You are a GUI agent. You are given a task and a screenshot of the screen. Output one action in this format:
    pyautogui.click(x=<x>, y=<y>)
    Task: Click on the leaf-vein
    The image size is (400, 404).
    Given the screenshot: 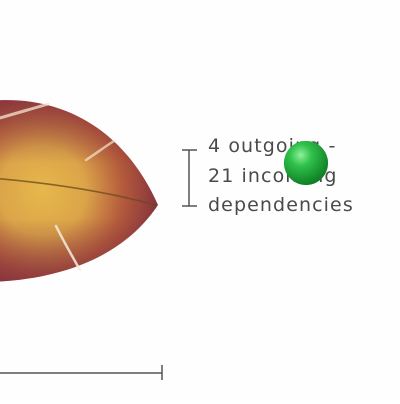 What is the action you would take?
    pyautogui.click(x=78, y=192)
    